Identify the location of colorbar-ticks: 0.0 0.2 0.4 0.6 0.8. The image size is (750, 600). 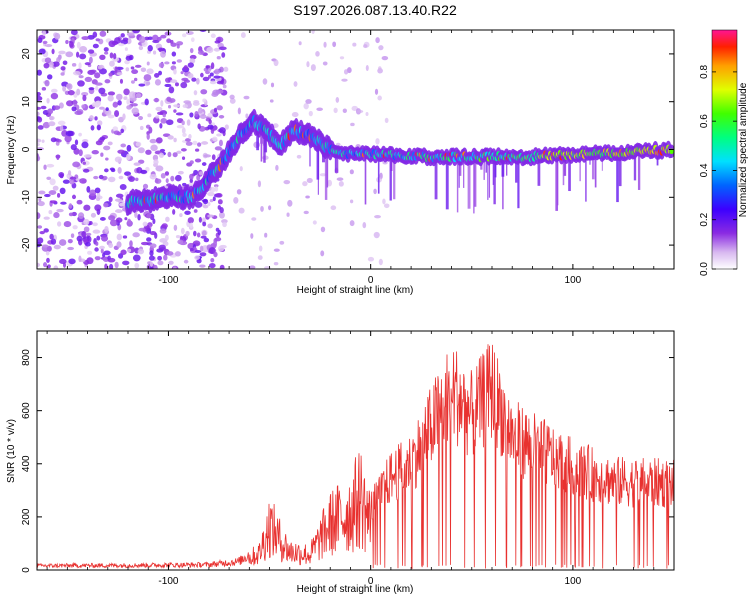
(718, 170).